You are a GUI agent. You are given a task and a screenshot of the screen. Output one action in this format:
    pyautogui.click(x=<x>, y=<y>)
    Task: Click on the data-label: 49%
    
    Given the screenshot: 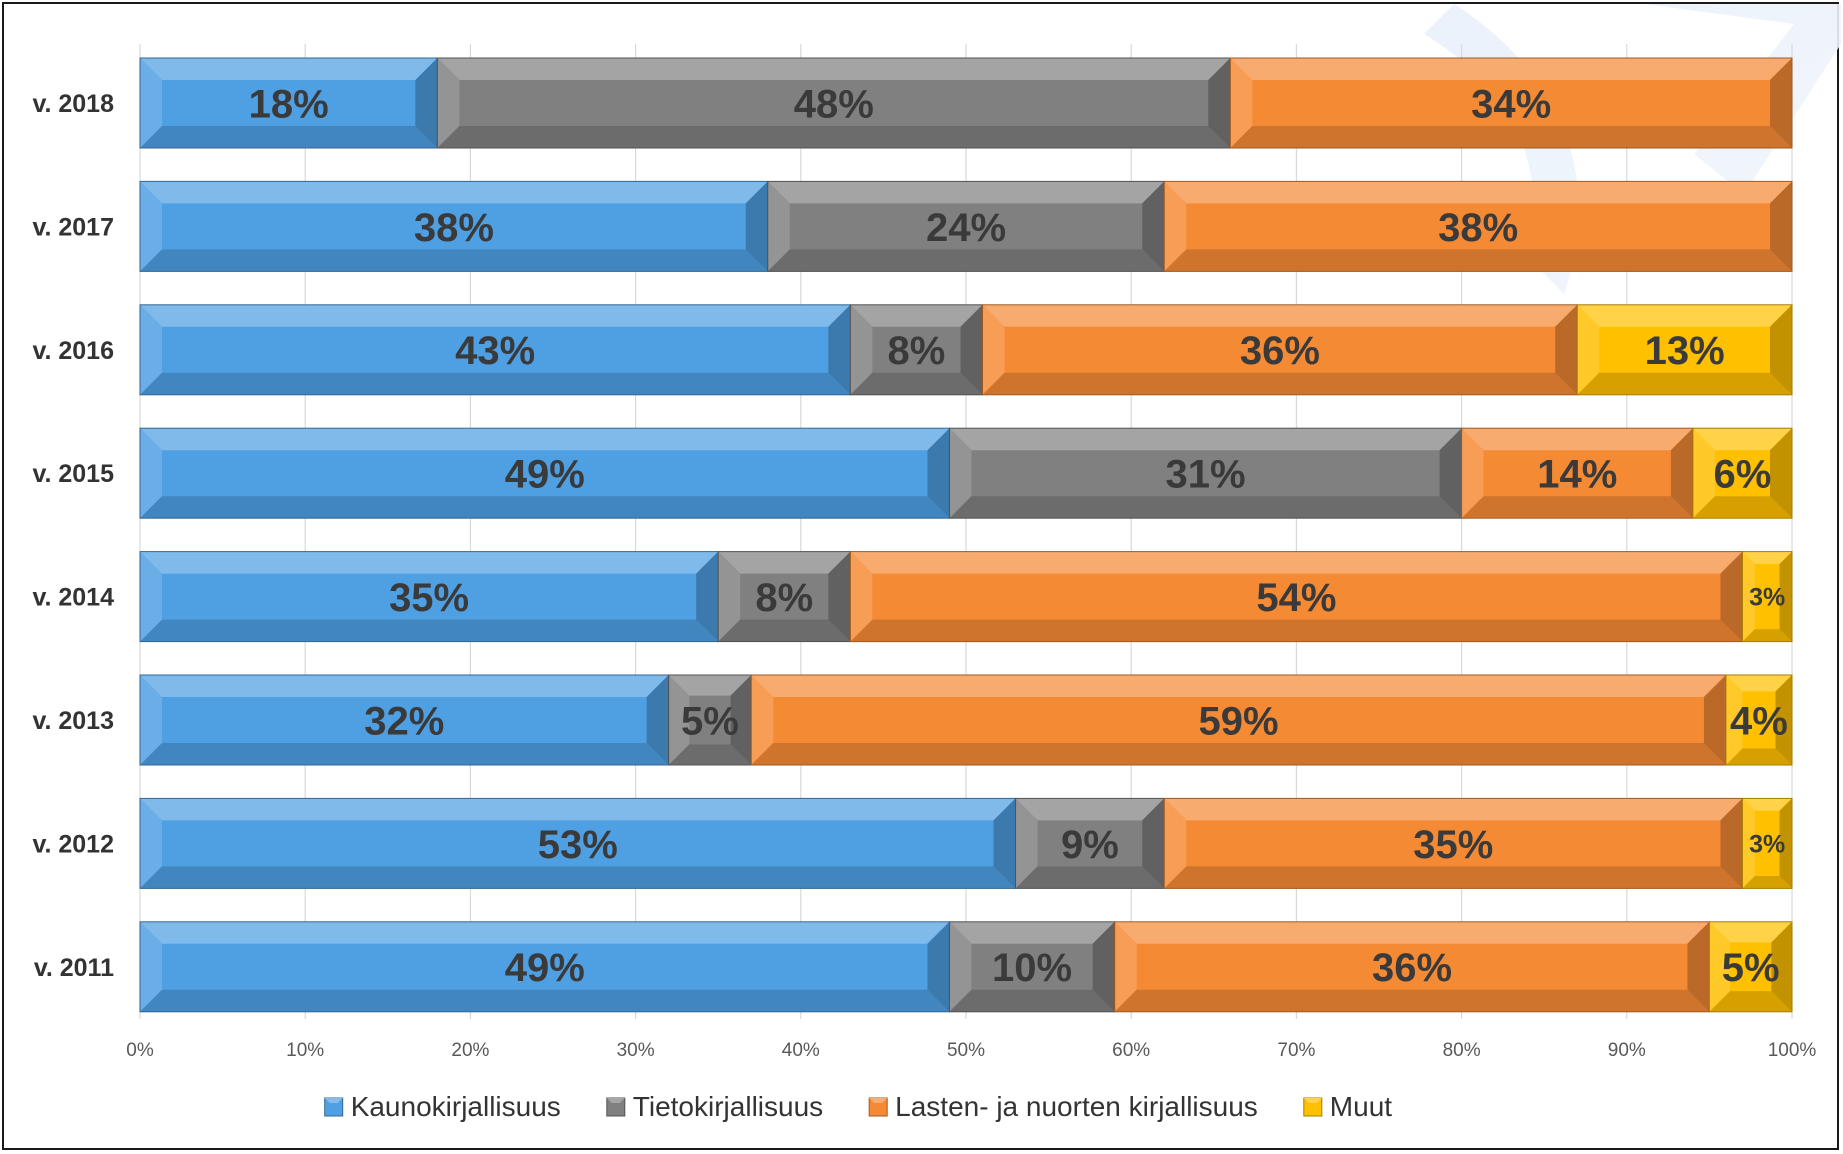 What is the action you would take?
    pyautogui.click(x=545, y=968)
    